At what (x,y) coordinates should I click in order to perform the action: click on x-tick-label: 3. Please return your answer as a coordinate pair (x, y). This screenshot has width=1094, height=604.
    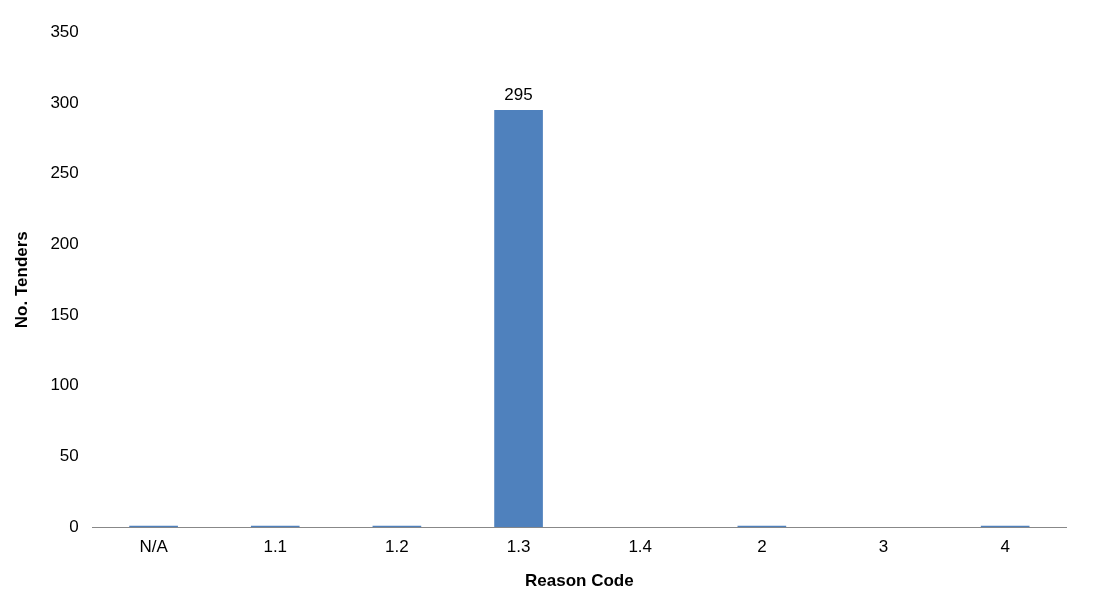
    Looking at the image, I should click on (883, 547).